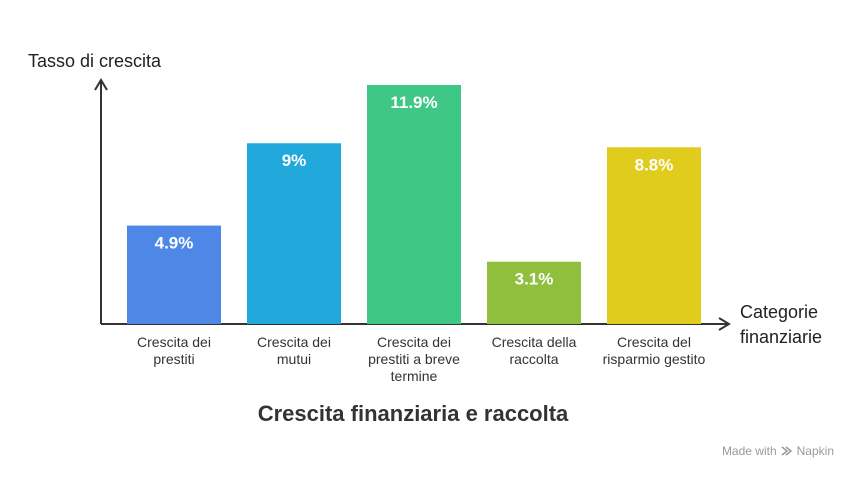 This screenshot has width=858, height=480. Describe the element at coordinates (174, 243) in the screenshot. I see `bar-value-label: 4.9%` at that location.